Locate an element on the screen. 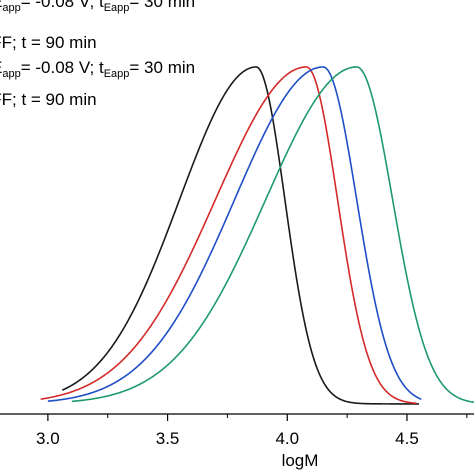 This screenshot has width=474, height=474. legend-entry-1-text2: = 30 min is located at coordinates (162, 5).